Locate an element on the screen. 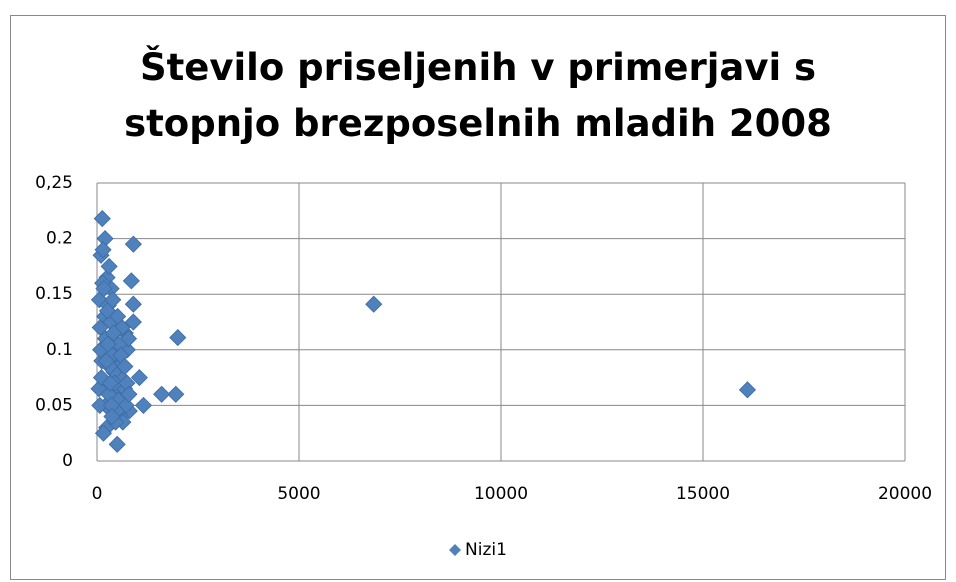 Image resolution: width=956 pixels, height=582 pixels. y-tick-label: 0.2 is located at coordinates (59, 239).